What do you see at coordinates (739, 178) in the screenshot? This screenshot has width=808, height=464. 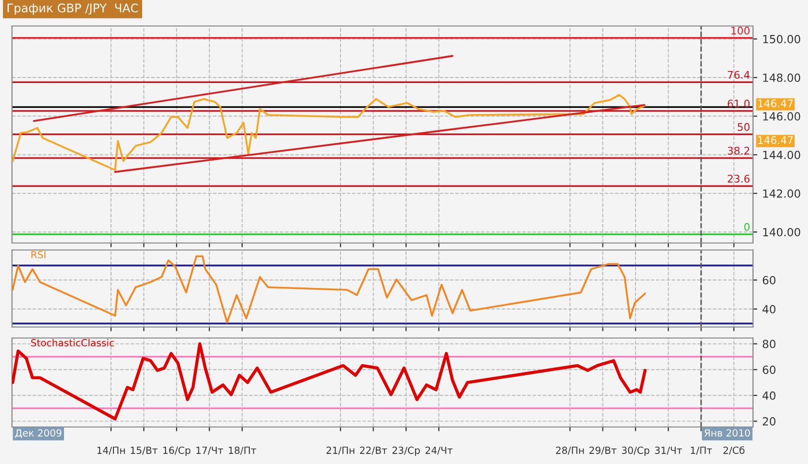 I see `annotation: 23.6` at bounding box center [739, 178].